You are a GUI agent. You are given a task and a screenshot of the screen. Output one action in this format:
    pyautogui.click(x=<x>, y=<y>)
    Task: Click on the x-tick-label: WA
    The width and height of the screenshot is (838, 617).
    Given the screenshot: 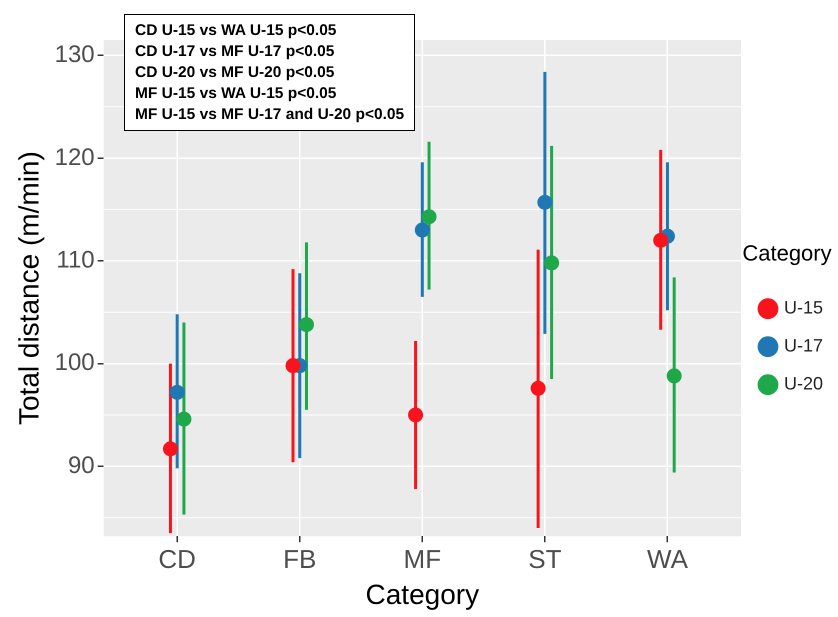 What is the action you would take?
    pyautogui.click(x=667, y=559)
    